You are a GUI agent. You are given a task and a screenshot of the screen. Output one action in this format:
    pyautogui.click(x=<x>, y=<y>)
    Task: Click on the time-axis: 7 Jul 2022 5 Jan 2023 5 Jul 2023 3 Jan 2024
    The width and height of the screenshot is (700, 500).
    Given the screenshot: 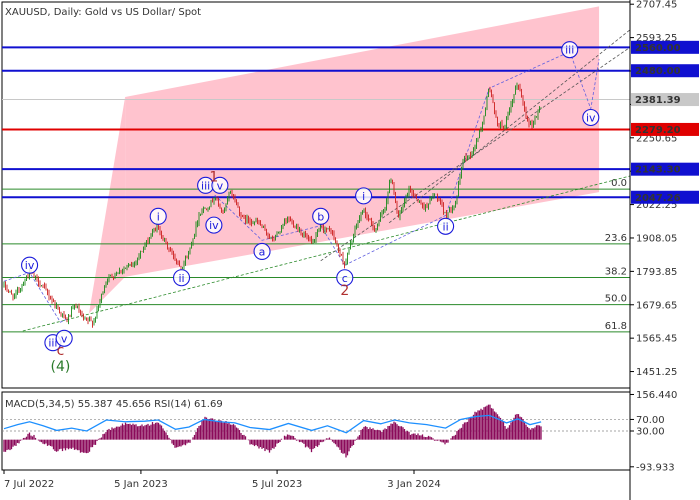 What is the action you would take?
    pyautogui.click(x=222, y=480)
    